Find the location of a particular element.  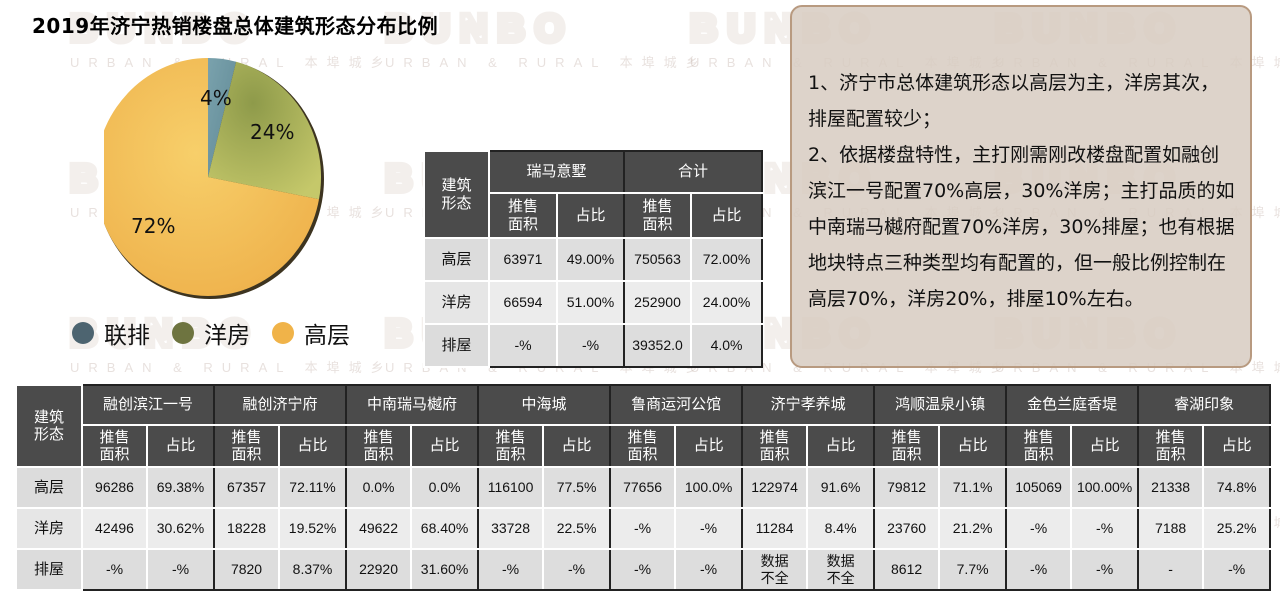

table-cell: 74.8% is located at coordinates (1237, 487).